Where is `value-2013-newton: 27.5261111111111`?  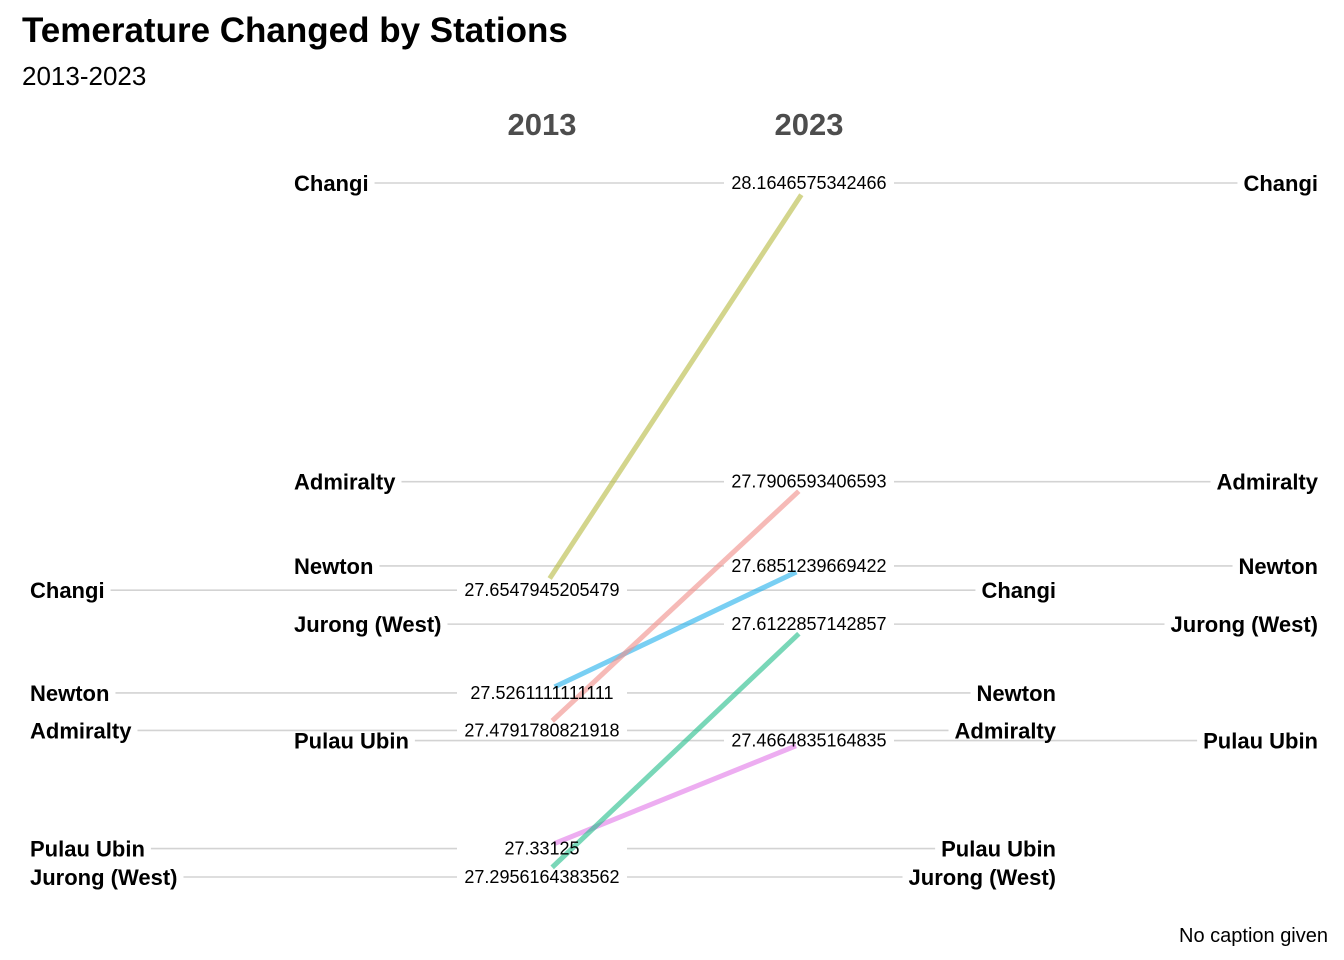 value-2013-newton: 27.5261111111111 is located at coordinates (541, 693).